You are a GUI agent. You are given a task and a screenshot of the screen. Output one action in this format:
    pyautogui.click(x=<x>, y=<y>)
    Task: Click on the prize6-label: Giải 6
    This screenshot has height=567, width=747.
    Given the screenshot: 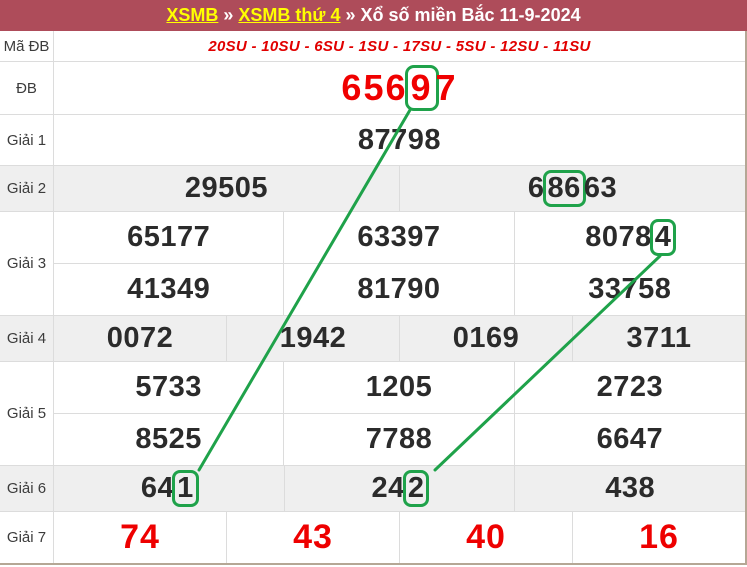 What is the action you would take?
    pyautogui.click(x=27, y=488)
    